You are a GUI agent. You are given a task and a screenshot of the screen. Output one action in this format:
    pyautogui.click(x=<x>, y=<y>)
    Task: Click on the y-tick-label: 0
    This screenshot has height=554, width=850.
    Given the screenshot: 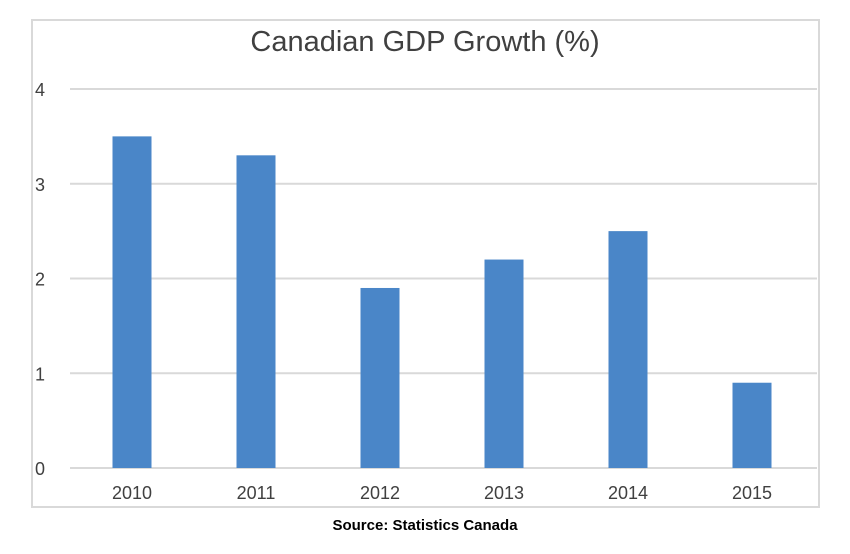 What is the action you would take?
    pyautogui.click(x=40, y=469)
    